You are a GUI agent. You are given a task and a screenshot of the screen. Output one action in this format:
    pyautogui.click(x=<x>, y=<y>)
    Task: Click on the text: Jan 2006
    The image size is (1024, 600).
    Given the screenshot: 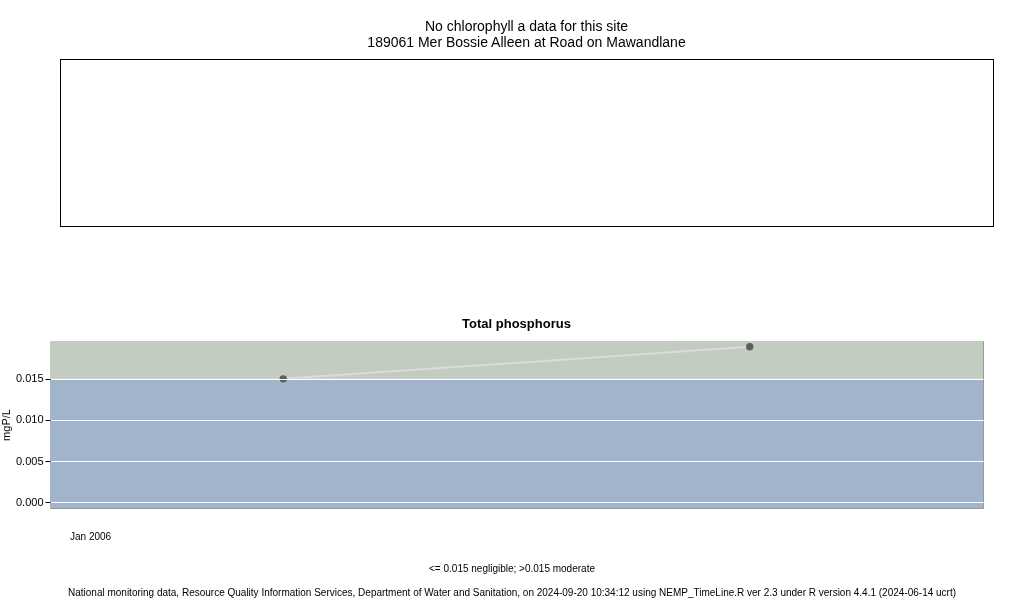 What is the action you would take?
    pyautogui.click(x=91, y=536)
    